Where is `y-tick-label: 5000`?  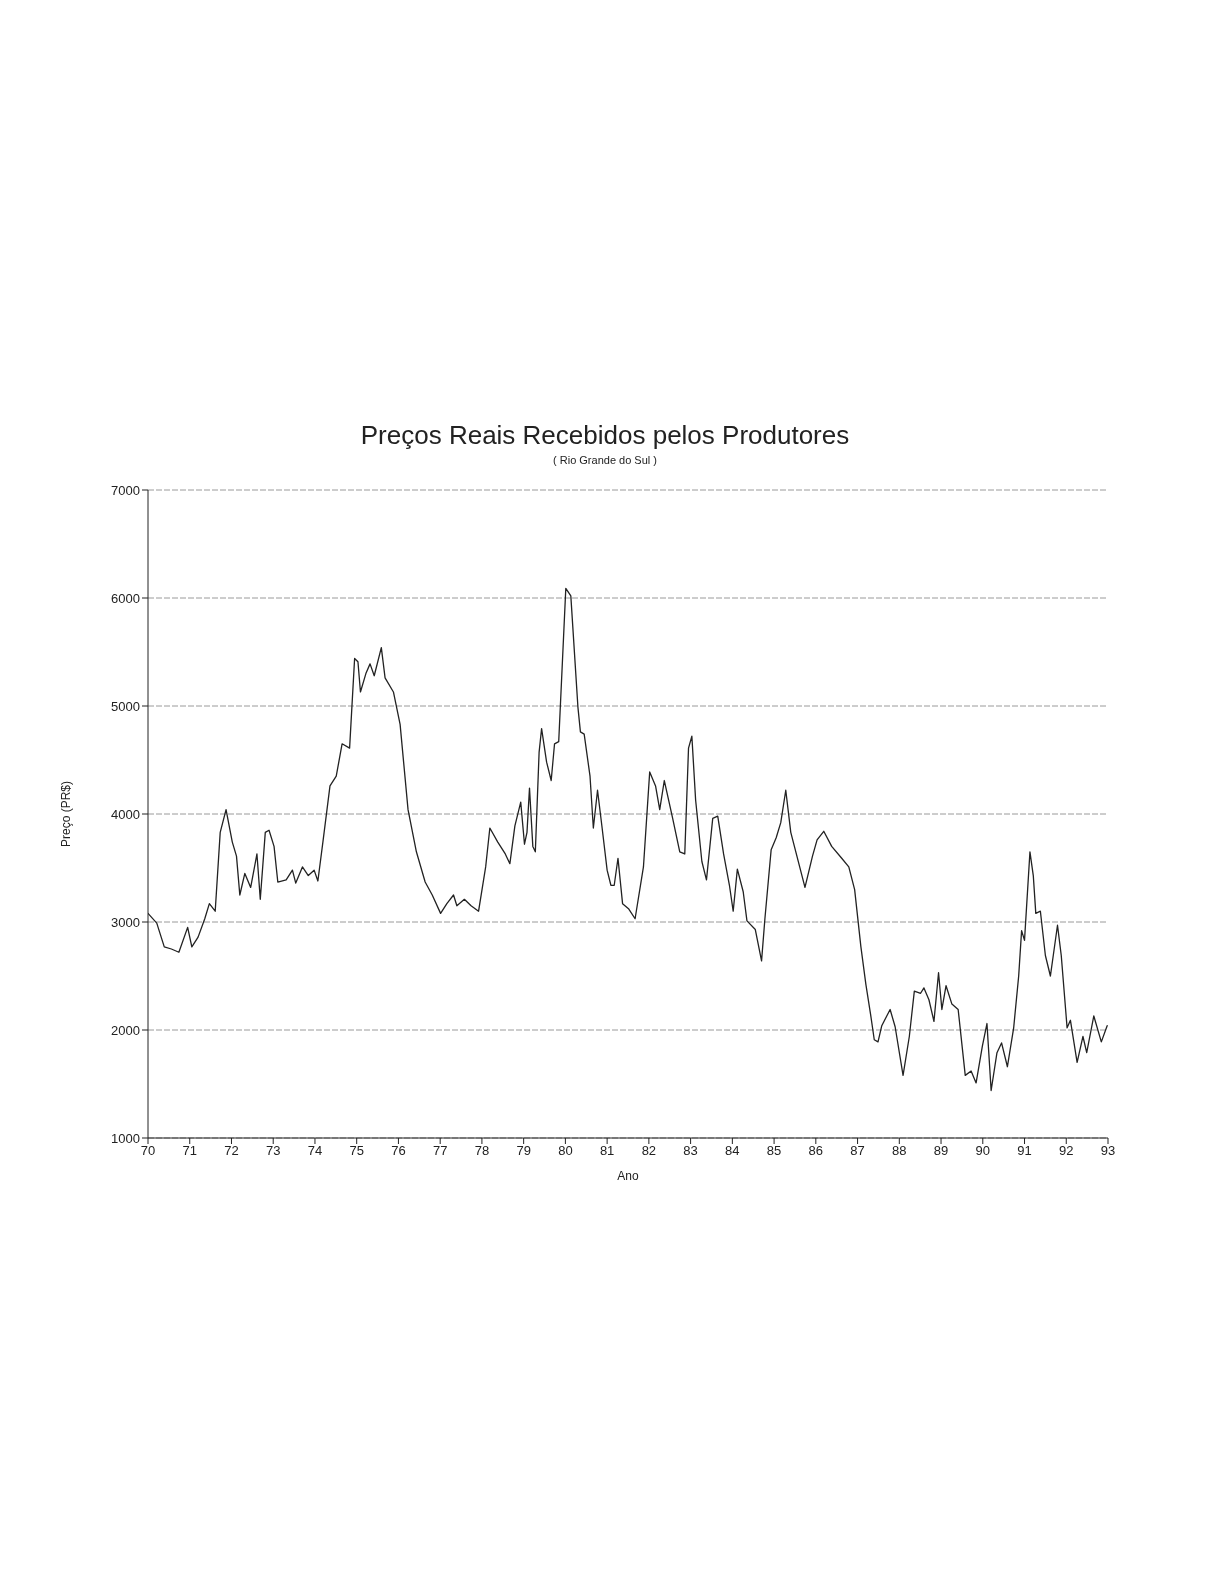
y-tick-label: 5000 is located at coordinates (125, 706).